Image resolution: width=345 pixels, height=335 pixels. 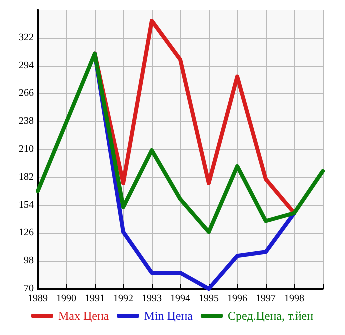 I want to click on x-tick-label: 1994, so click(x=180, y=299).